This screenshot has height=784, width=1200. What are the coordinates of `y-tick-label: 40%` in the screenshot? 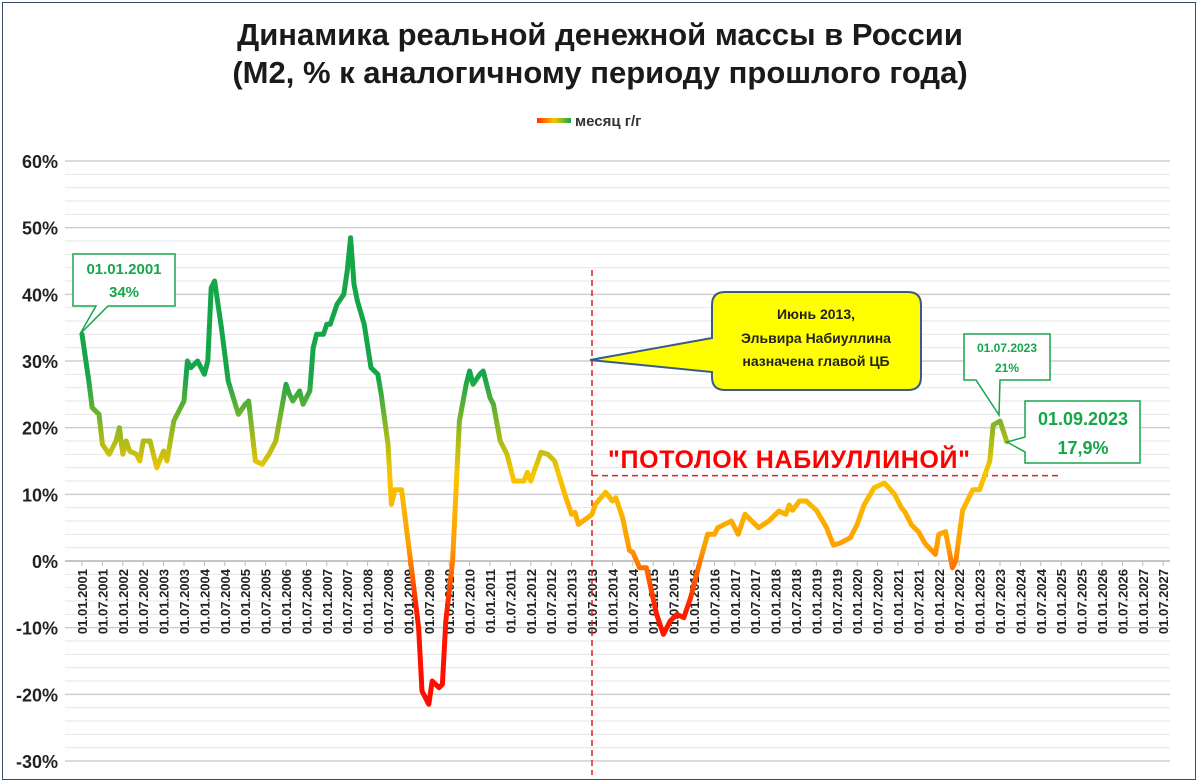 It's located at (40, 295).